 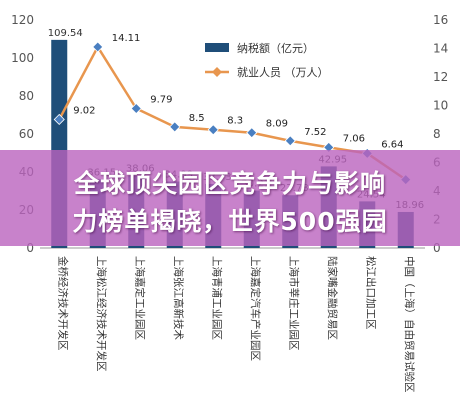 I want to click on category-label: 上海市莘庄工业园区, so click(x=293, y=303).